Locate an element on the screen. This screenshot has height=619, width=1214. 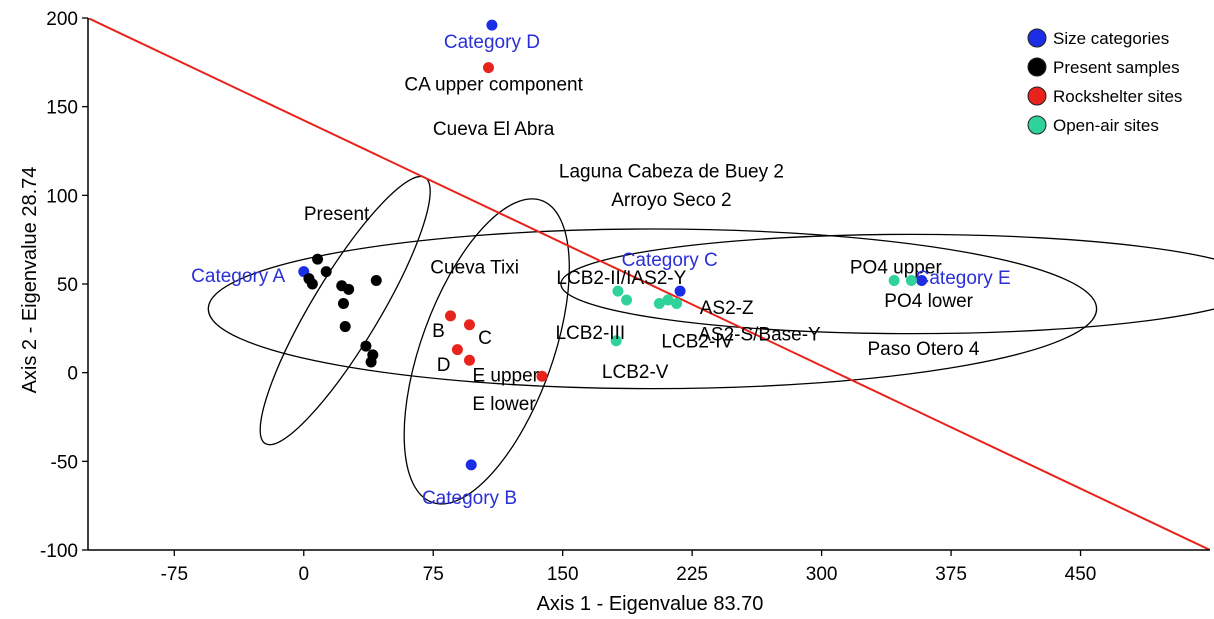
annotation-label: LCB2-IV is located at coordinates (697, 342).